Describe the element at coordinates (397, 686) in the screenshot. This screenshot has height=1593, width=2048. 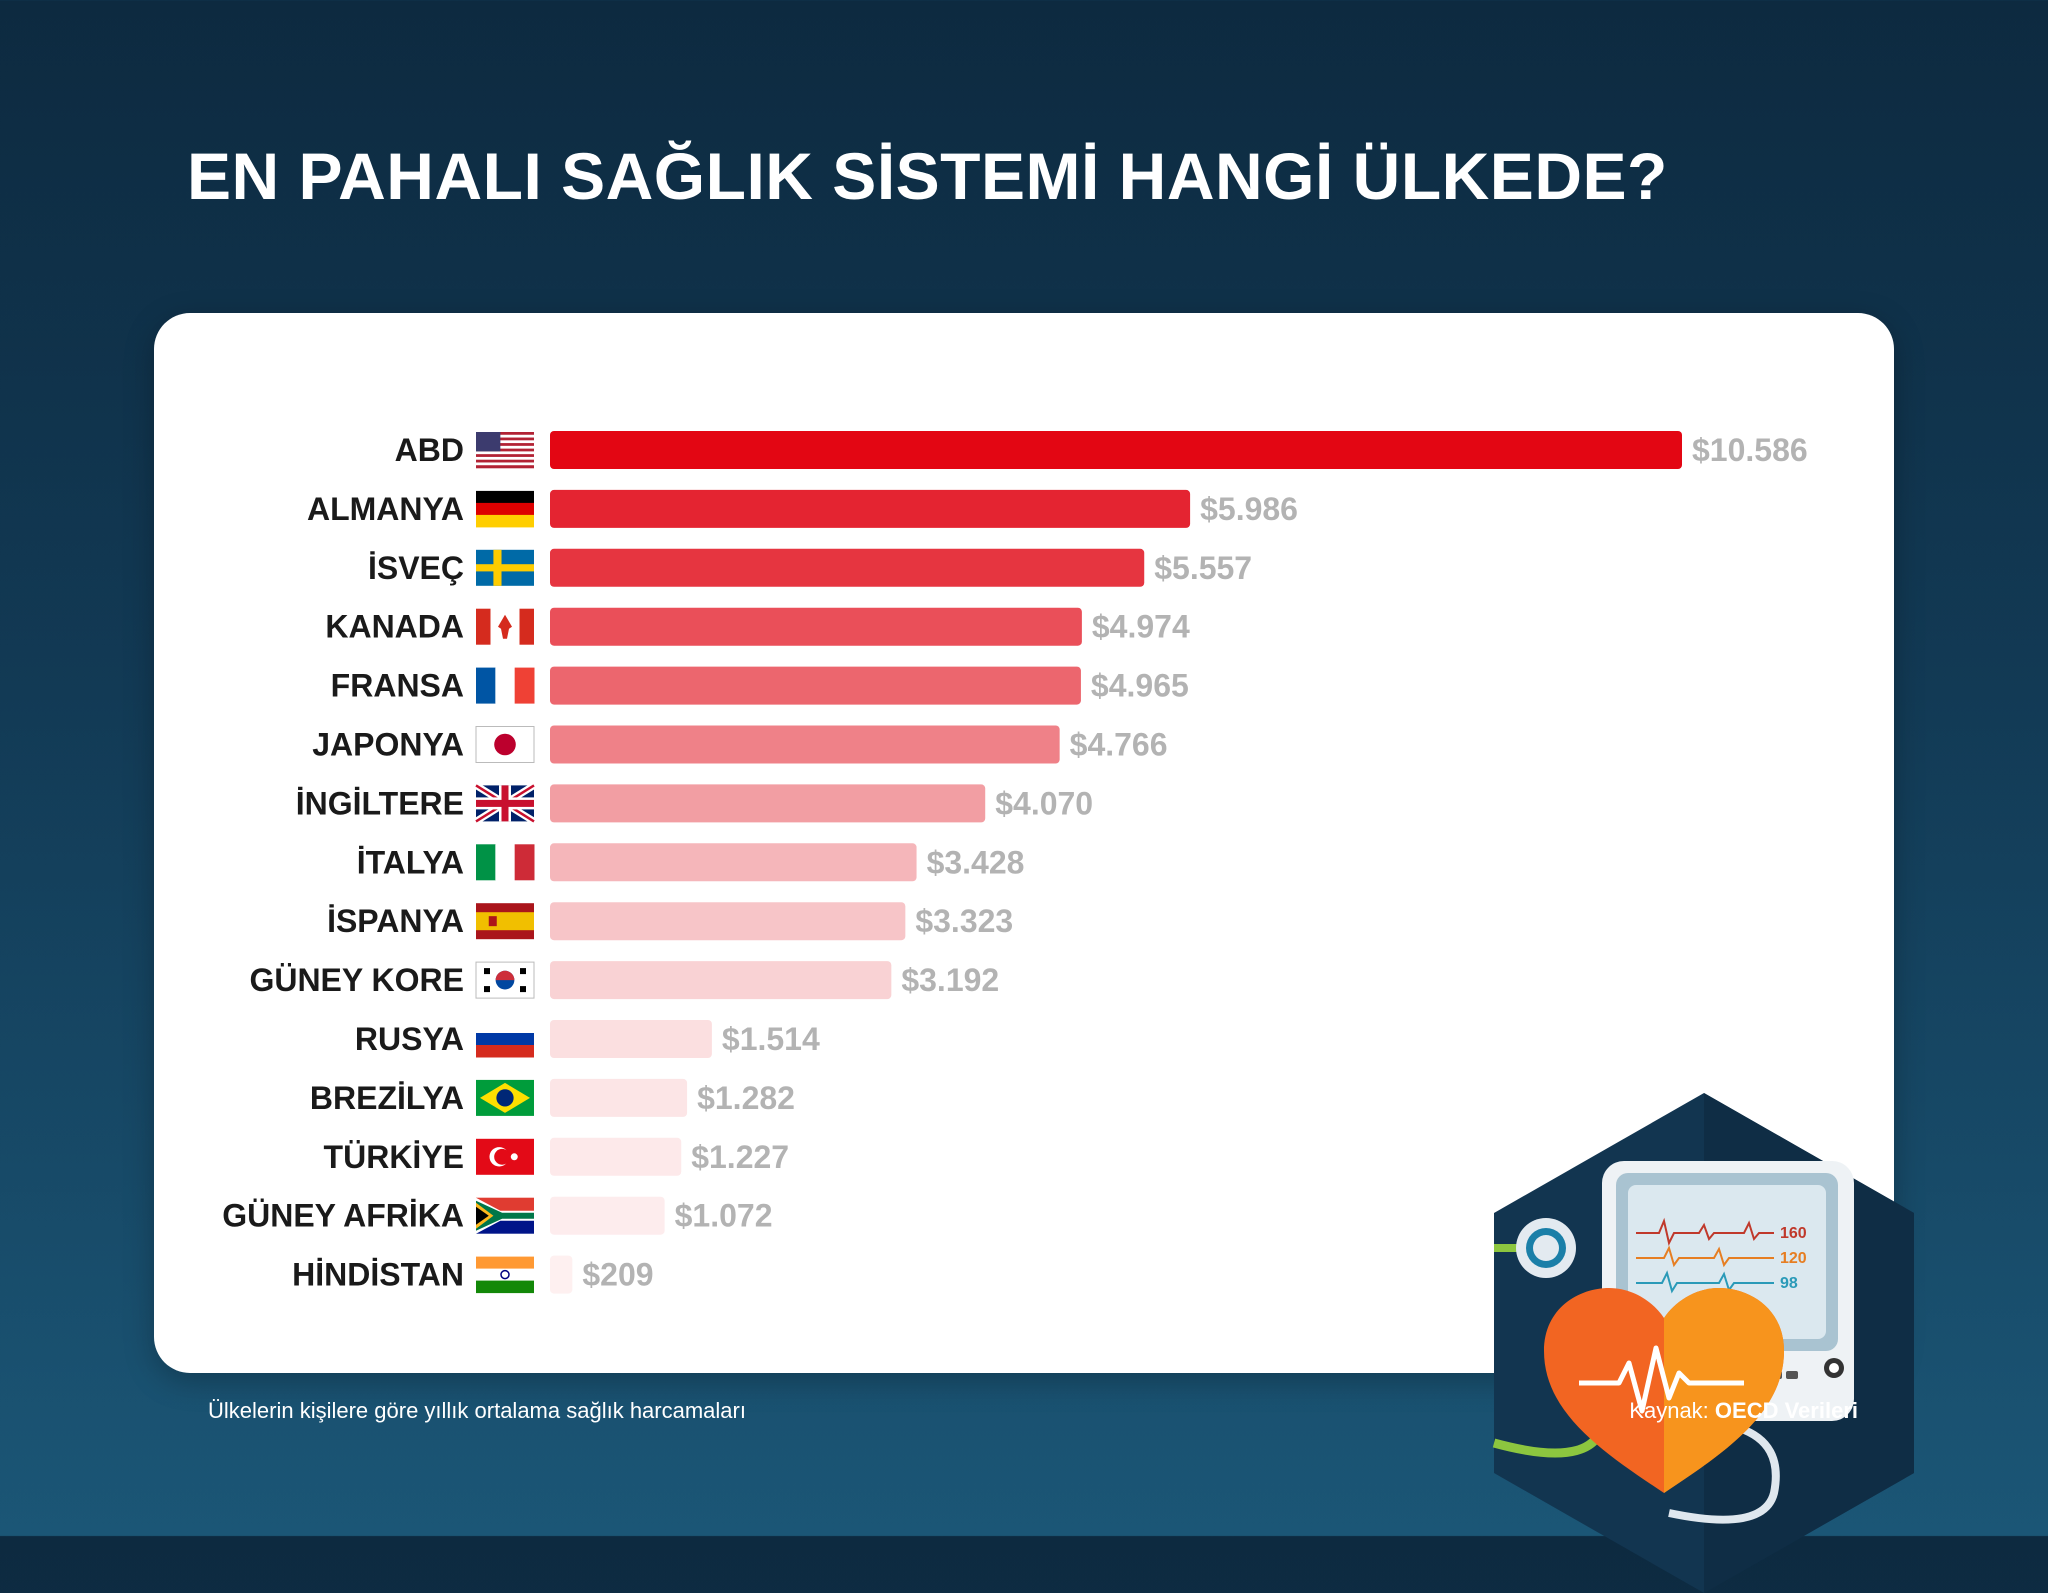
I see `country-label: FRANSA` at that location.